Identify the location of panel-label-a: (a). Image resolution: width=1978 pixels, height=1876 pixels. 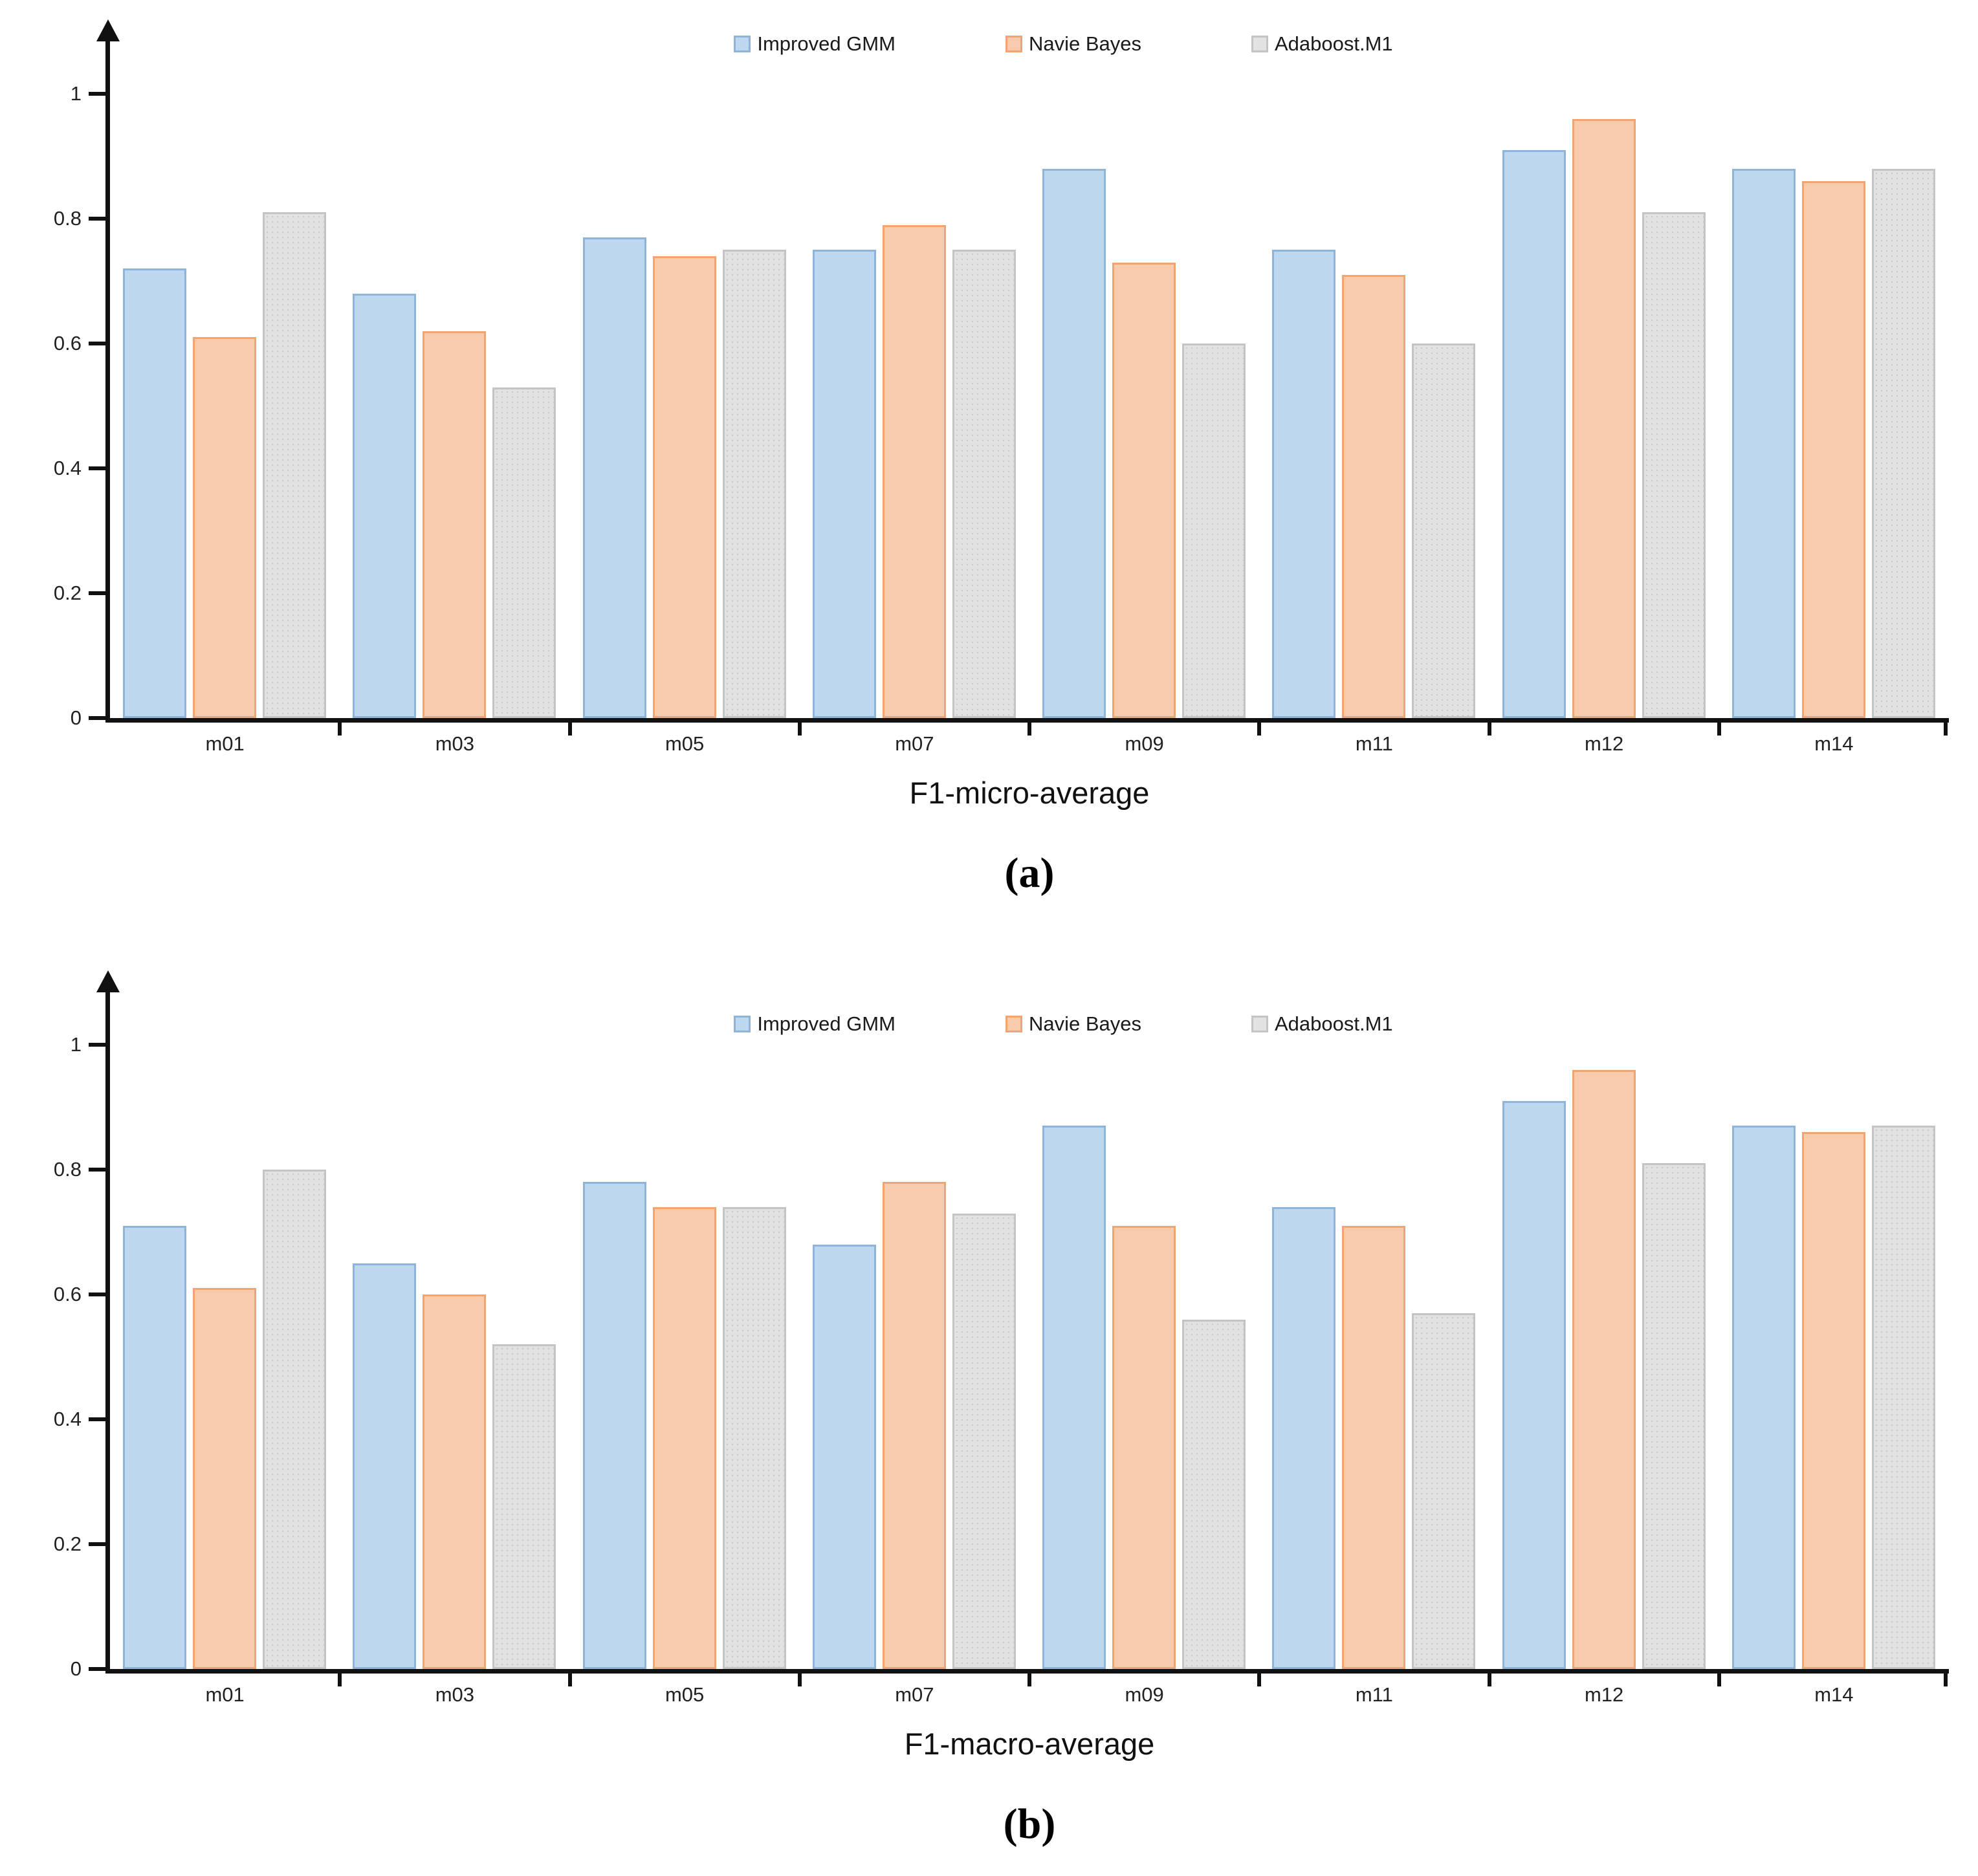
(1029, 873).